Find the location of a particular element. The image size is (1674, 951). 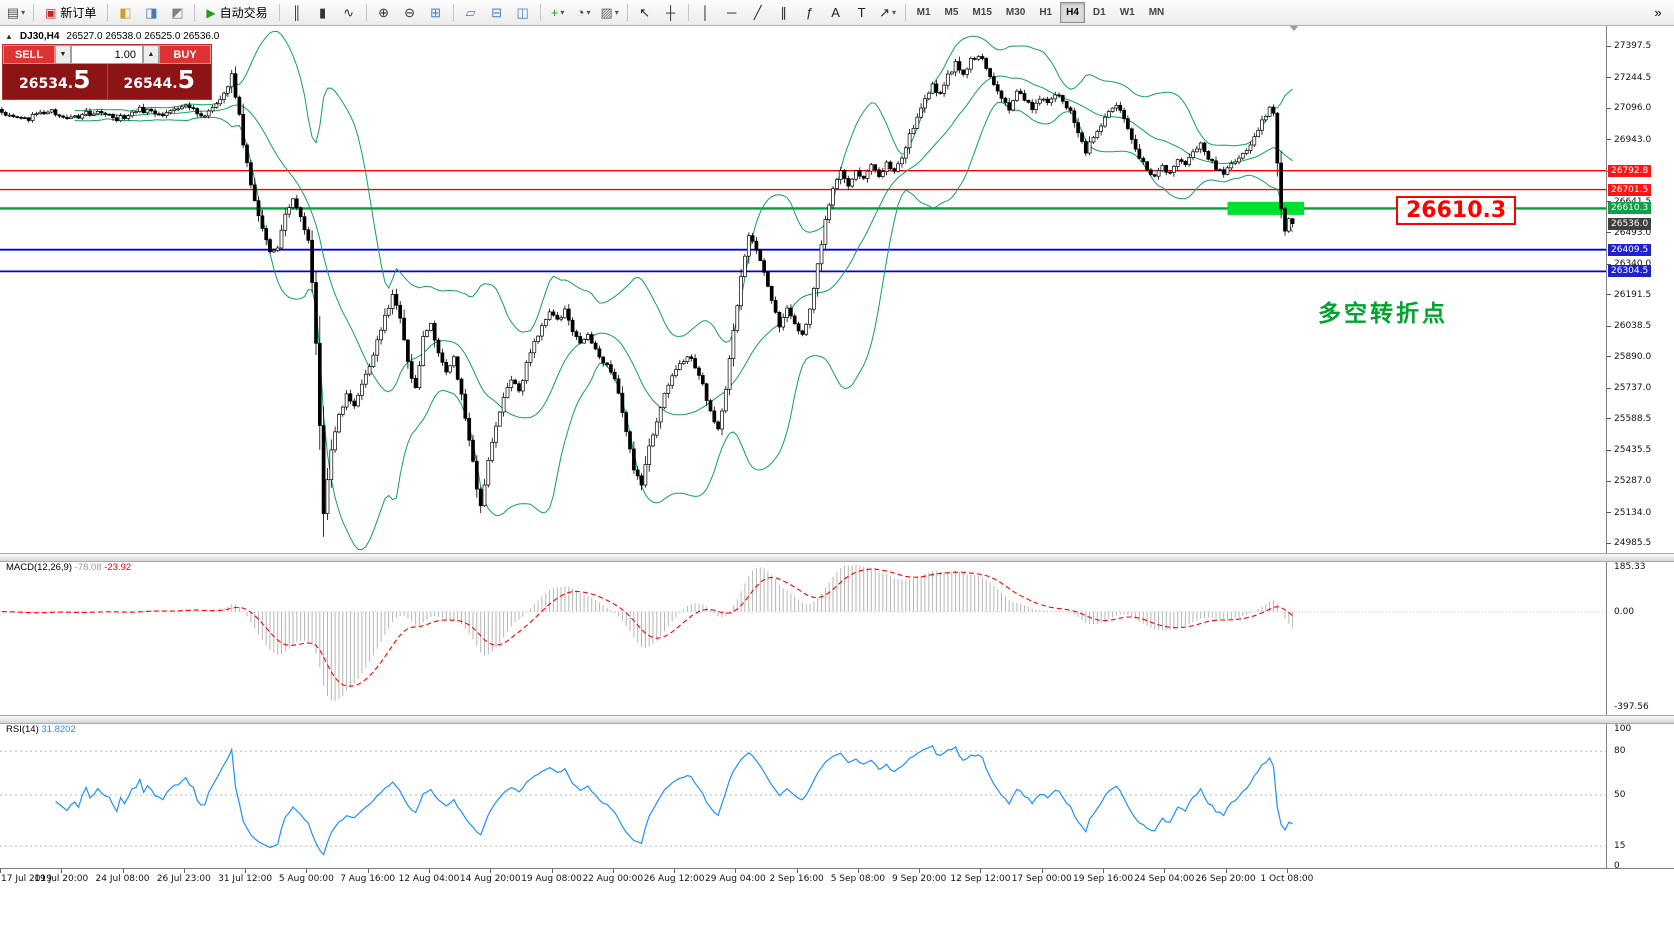

rsi-plot is located at coordinates (803, 795).